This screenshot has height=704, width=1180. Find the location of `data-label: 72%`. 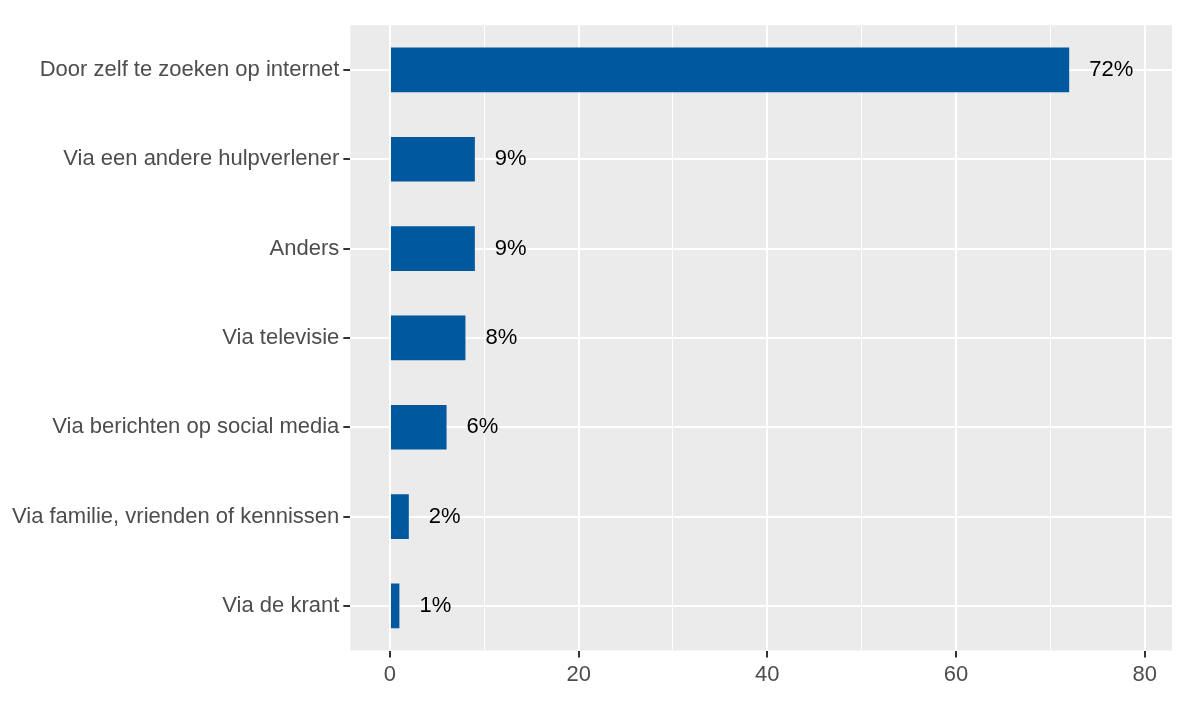

data-label: 72% is located at coordinates (1111, 68).